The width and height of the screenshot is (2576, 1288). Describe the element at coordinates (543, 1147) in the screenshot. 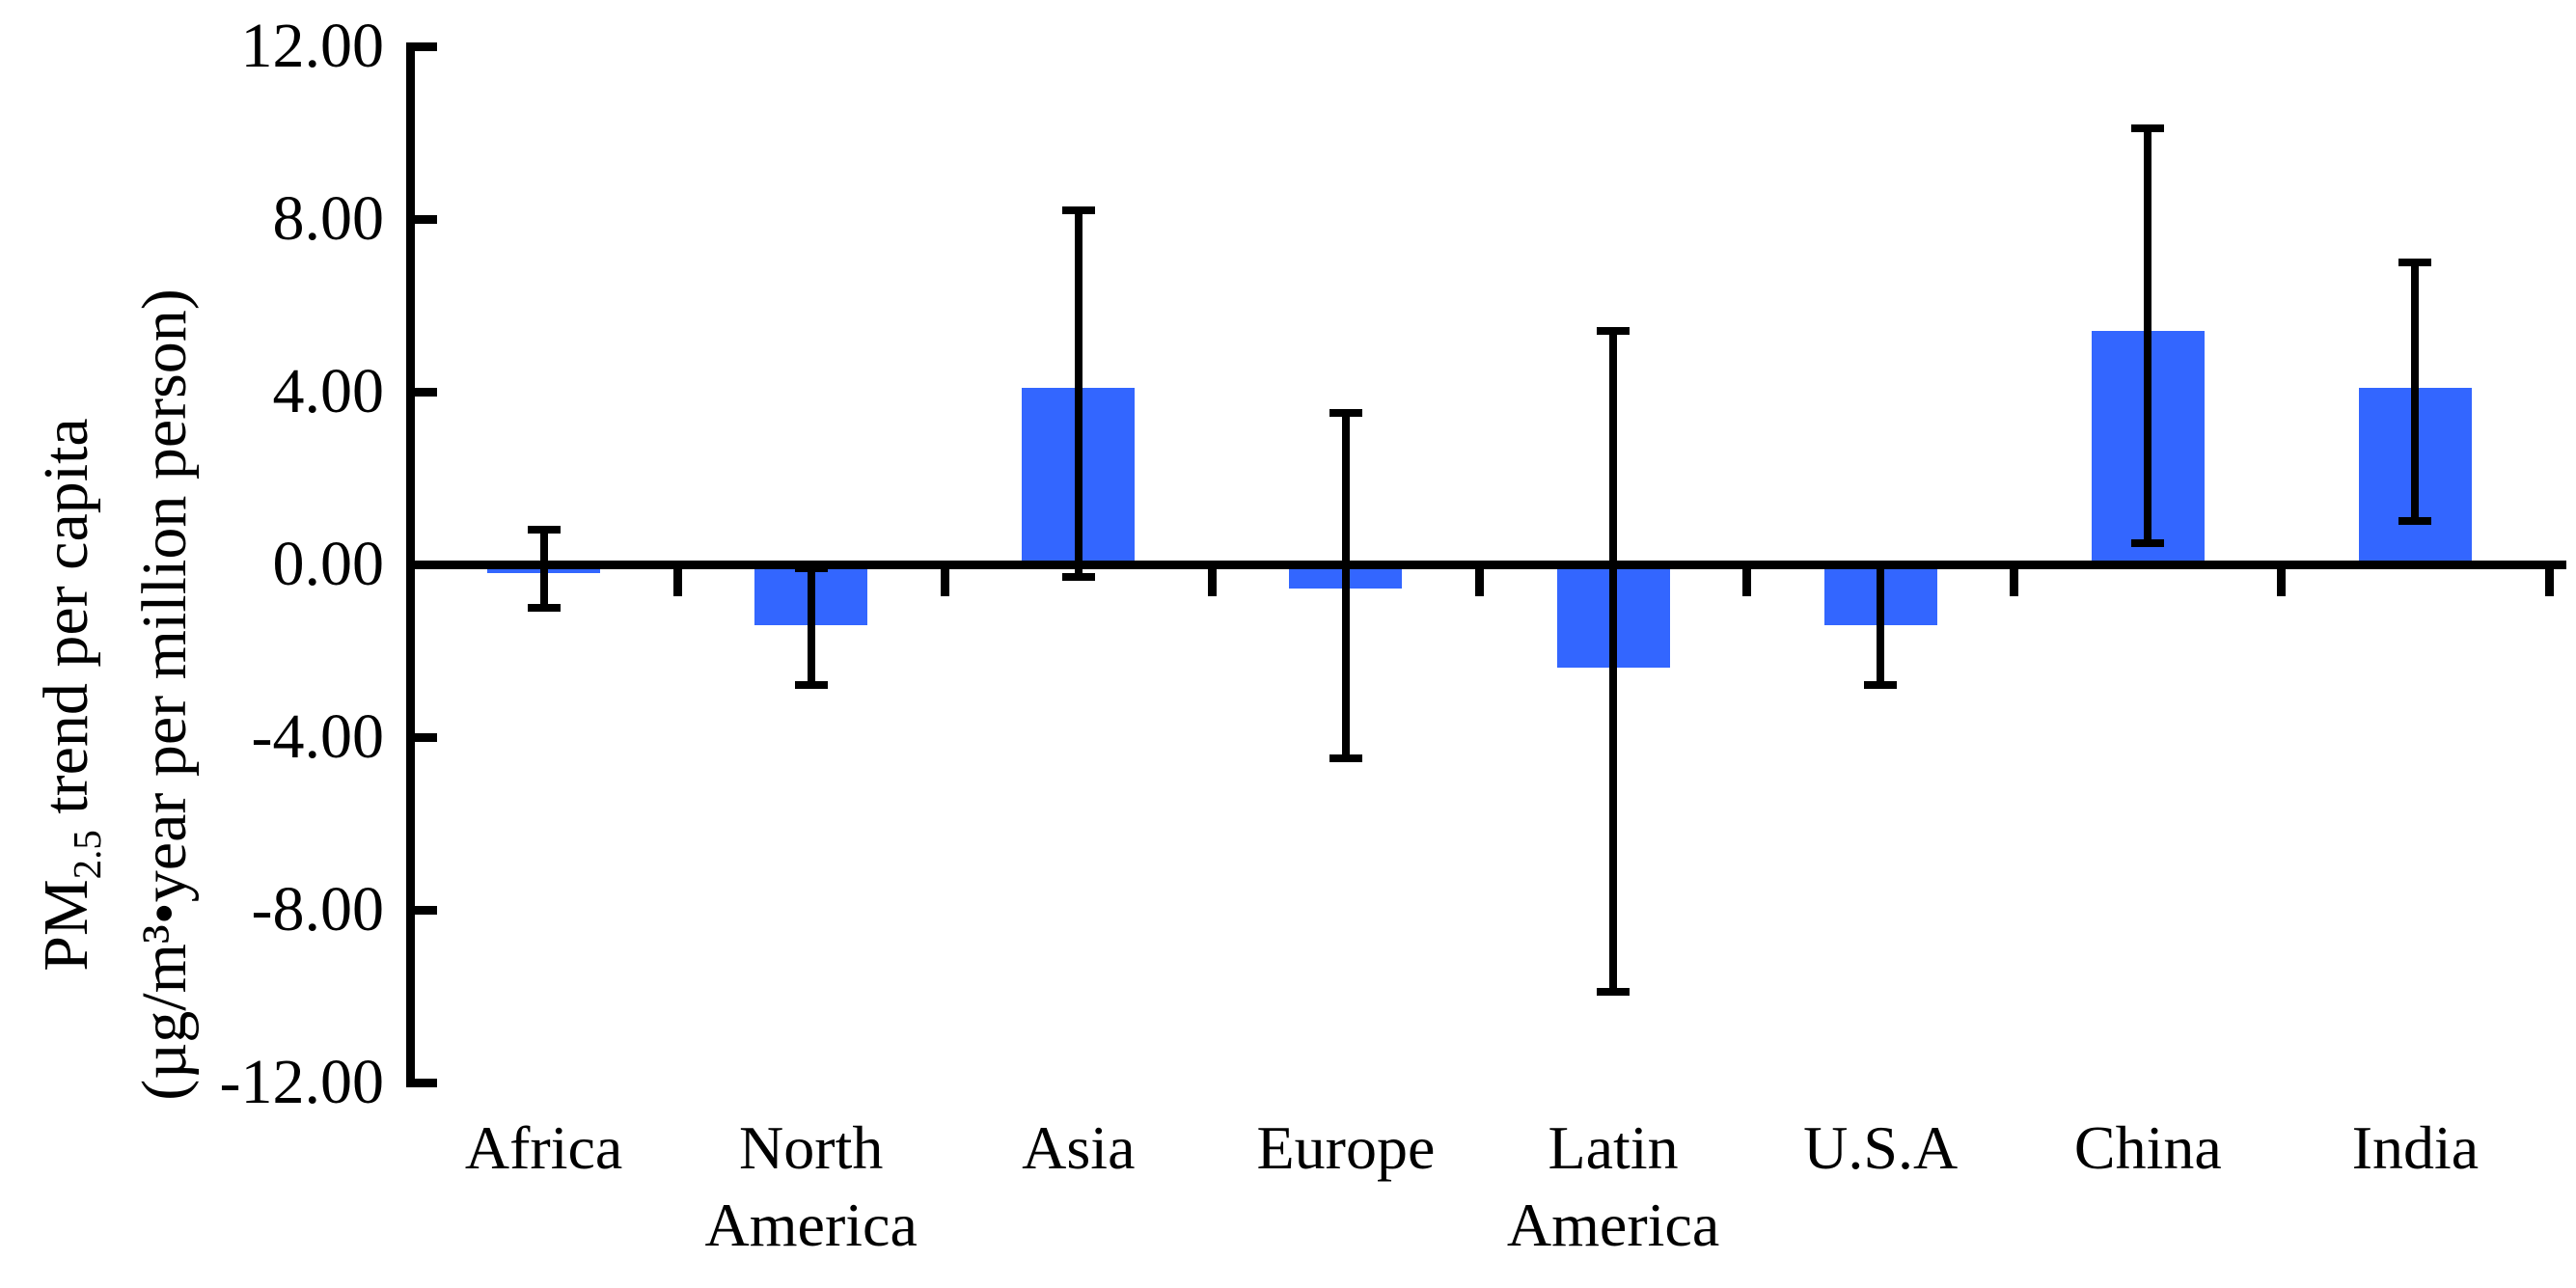

I see `x-axis-label-africa: Africa` at that location.